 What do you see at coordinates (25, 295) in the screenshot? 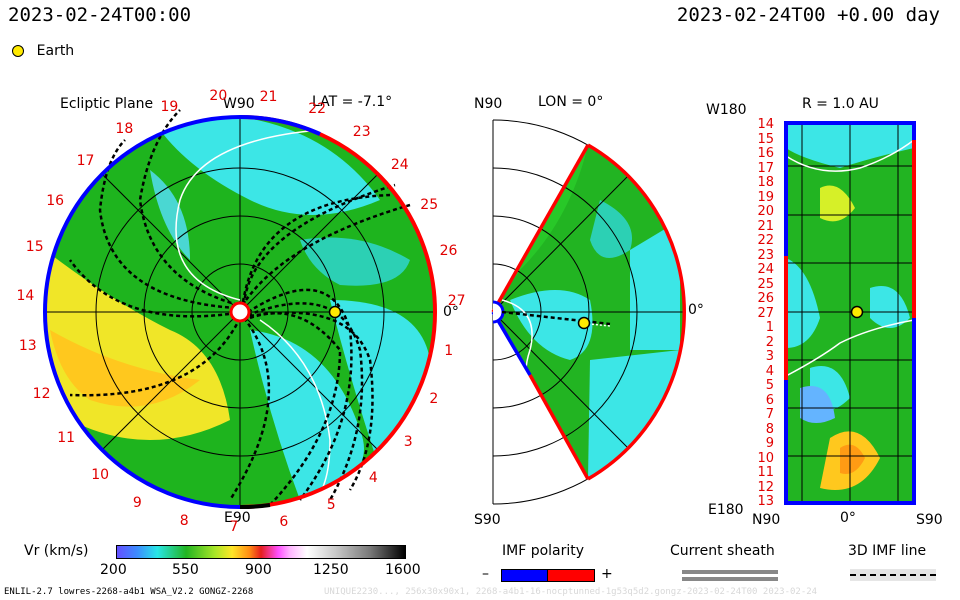
I see `rotation-number: 14` at bounding box center [25, 295].